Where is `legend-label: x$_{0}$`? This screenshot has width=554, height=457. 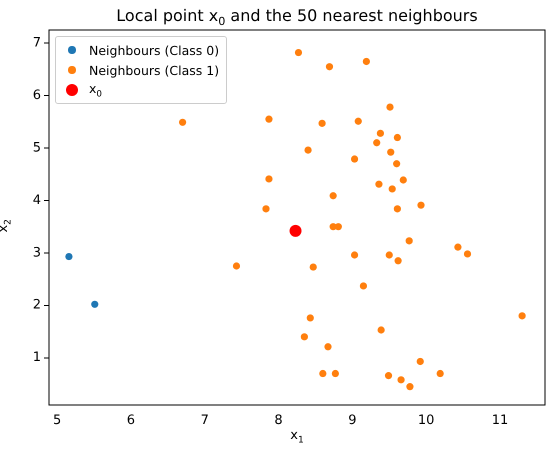
legend-label: x$_{0}$ is located at coordinates (95, 90).